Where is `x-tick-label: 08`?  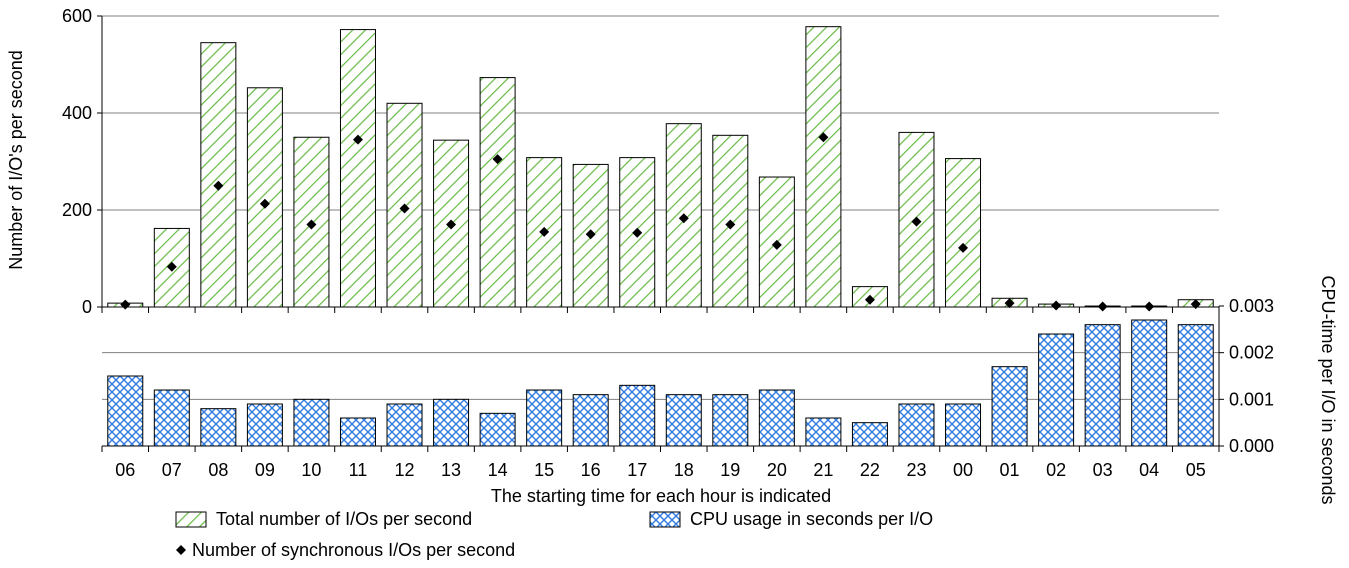
x-tick-label: 08 is located at coordinates (218, 470).